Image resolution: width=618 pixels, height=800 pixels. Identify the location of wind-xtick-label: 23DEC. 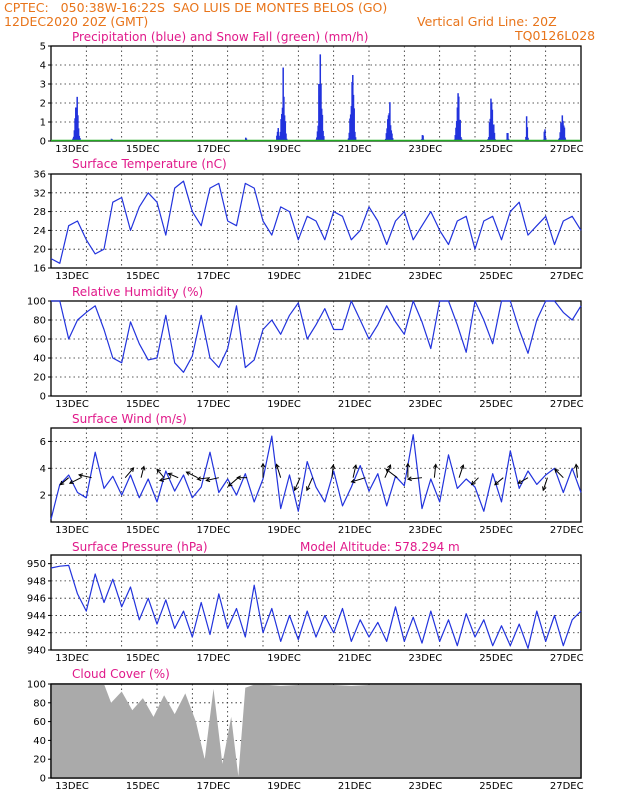
(426, 530).